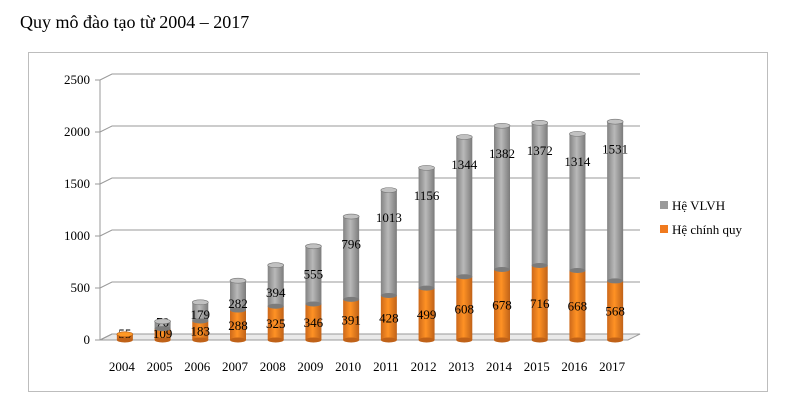  I want to click on bar-cap-2010, so click(351, 216).